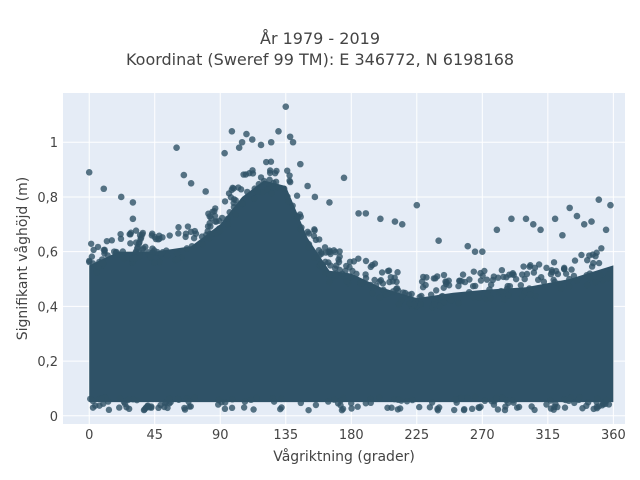  I want to click on x-tick-label: 360, so click(613, 435).